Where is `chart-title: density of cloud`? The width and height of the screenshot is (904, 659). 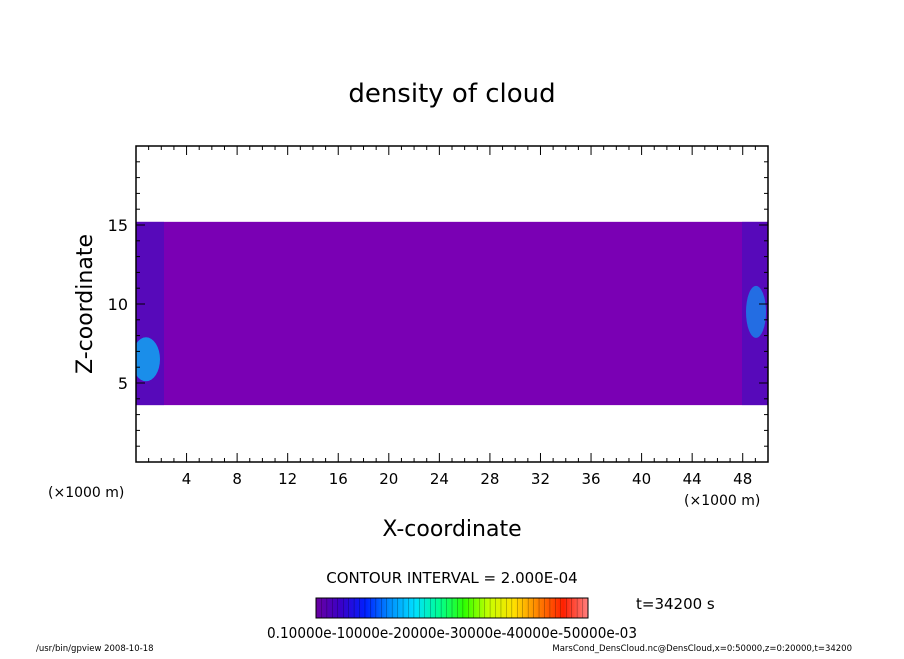 chart-title: density of cloud is located at coordinates (451, 94).